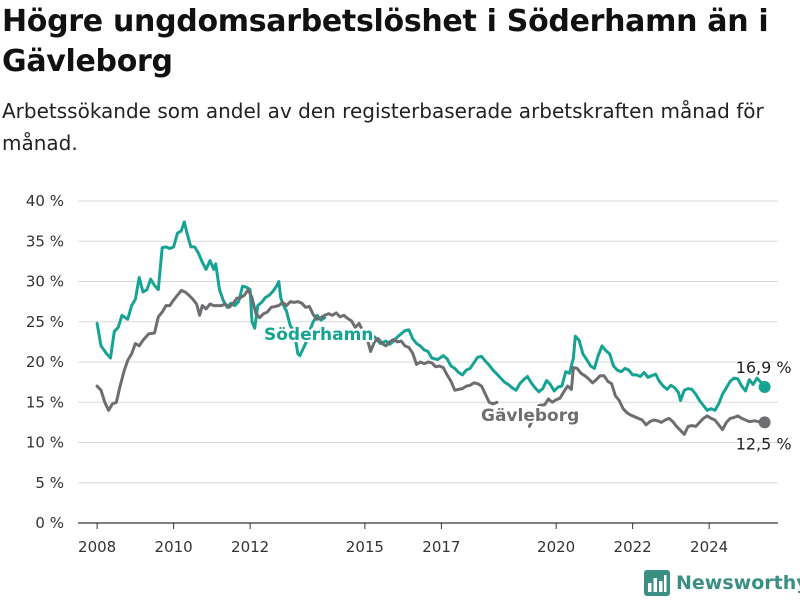 The width and height of the screenshot is (800, 600). I want to click on y-axis: 0 % 5 % 10 % 15 % 20 % 25 % 30 % 35 % 40 %, so click(45, 362).